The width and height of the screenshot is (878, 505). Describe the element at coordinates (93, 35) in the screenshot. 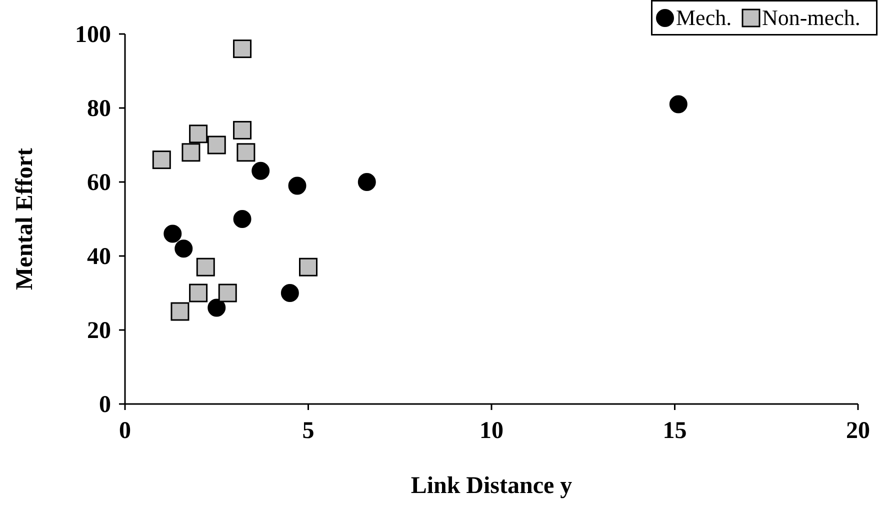

I see `y-tick-label: 100` at that location.